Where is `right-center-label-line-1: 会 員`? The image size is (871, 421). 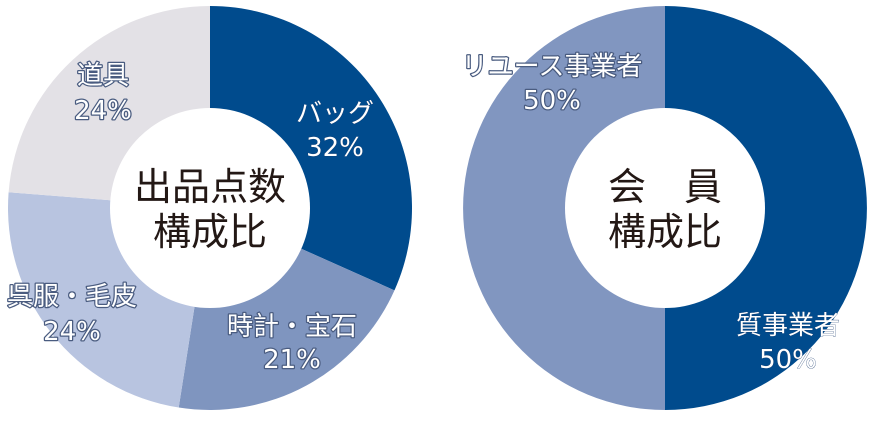 right-center-label-line-1: 会 員 is located at coordinates (665, 187).